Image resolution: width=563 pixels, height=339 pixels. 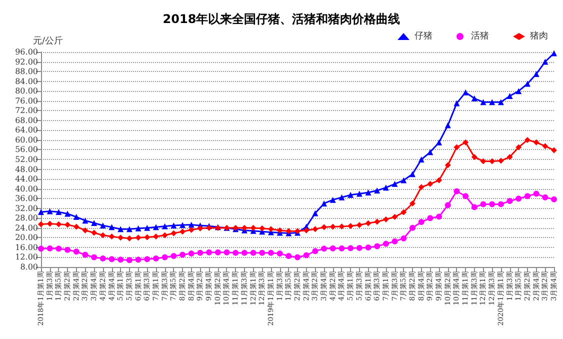 What do you see at coordinates (26, 169) in the screenshot?
I see `y-tick-label: 48.00` at bounding box center [26, 169].